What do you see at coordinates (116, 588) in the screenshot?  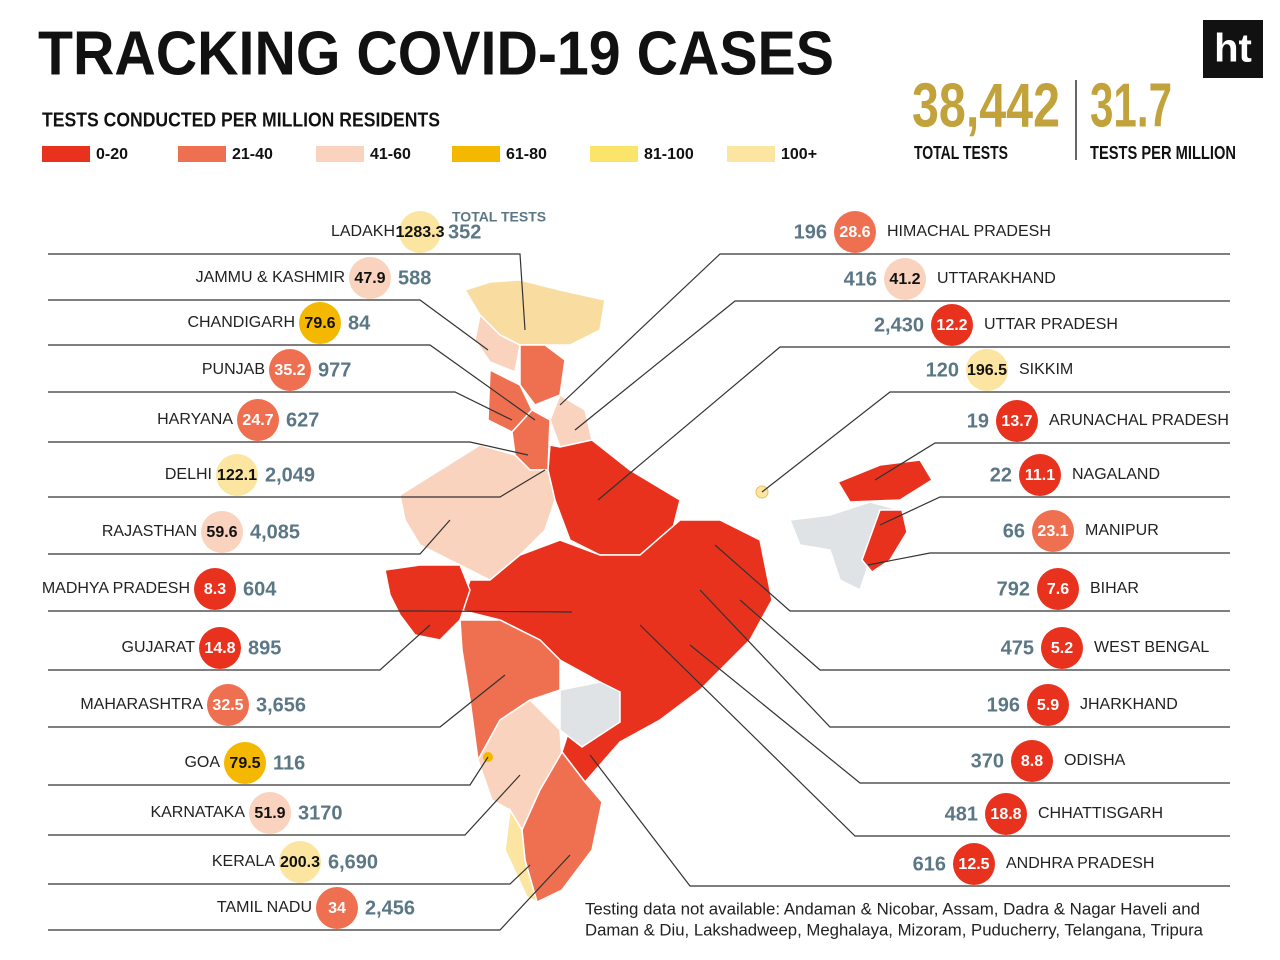 I see `state-name: MADHYA PRADESH` at bounding box center [116, 588].